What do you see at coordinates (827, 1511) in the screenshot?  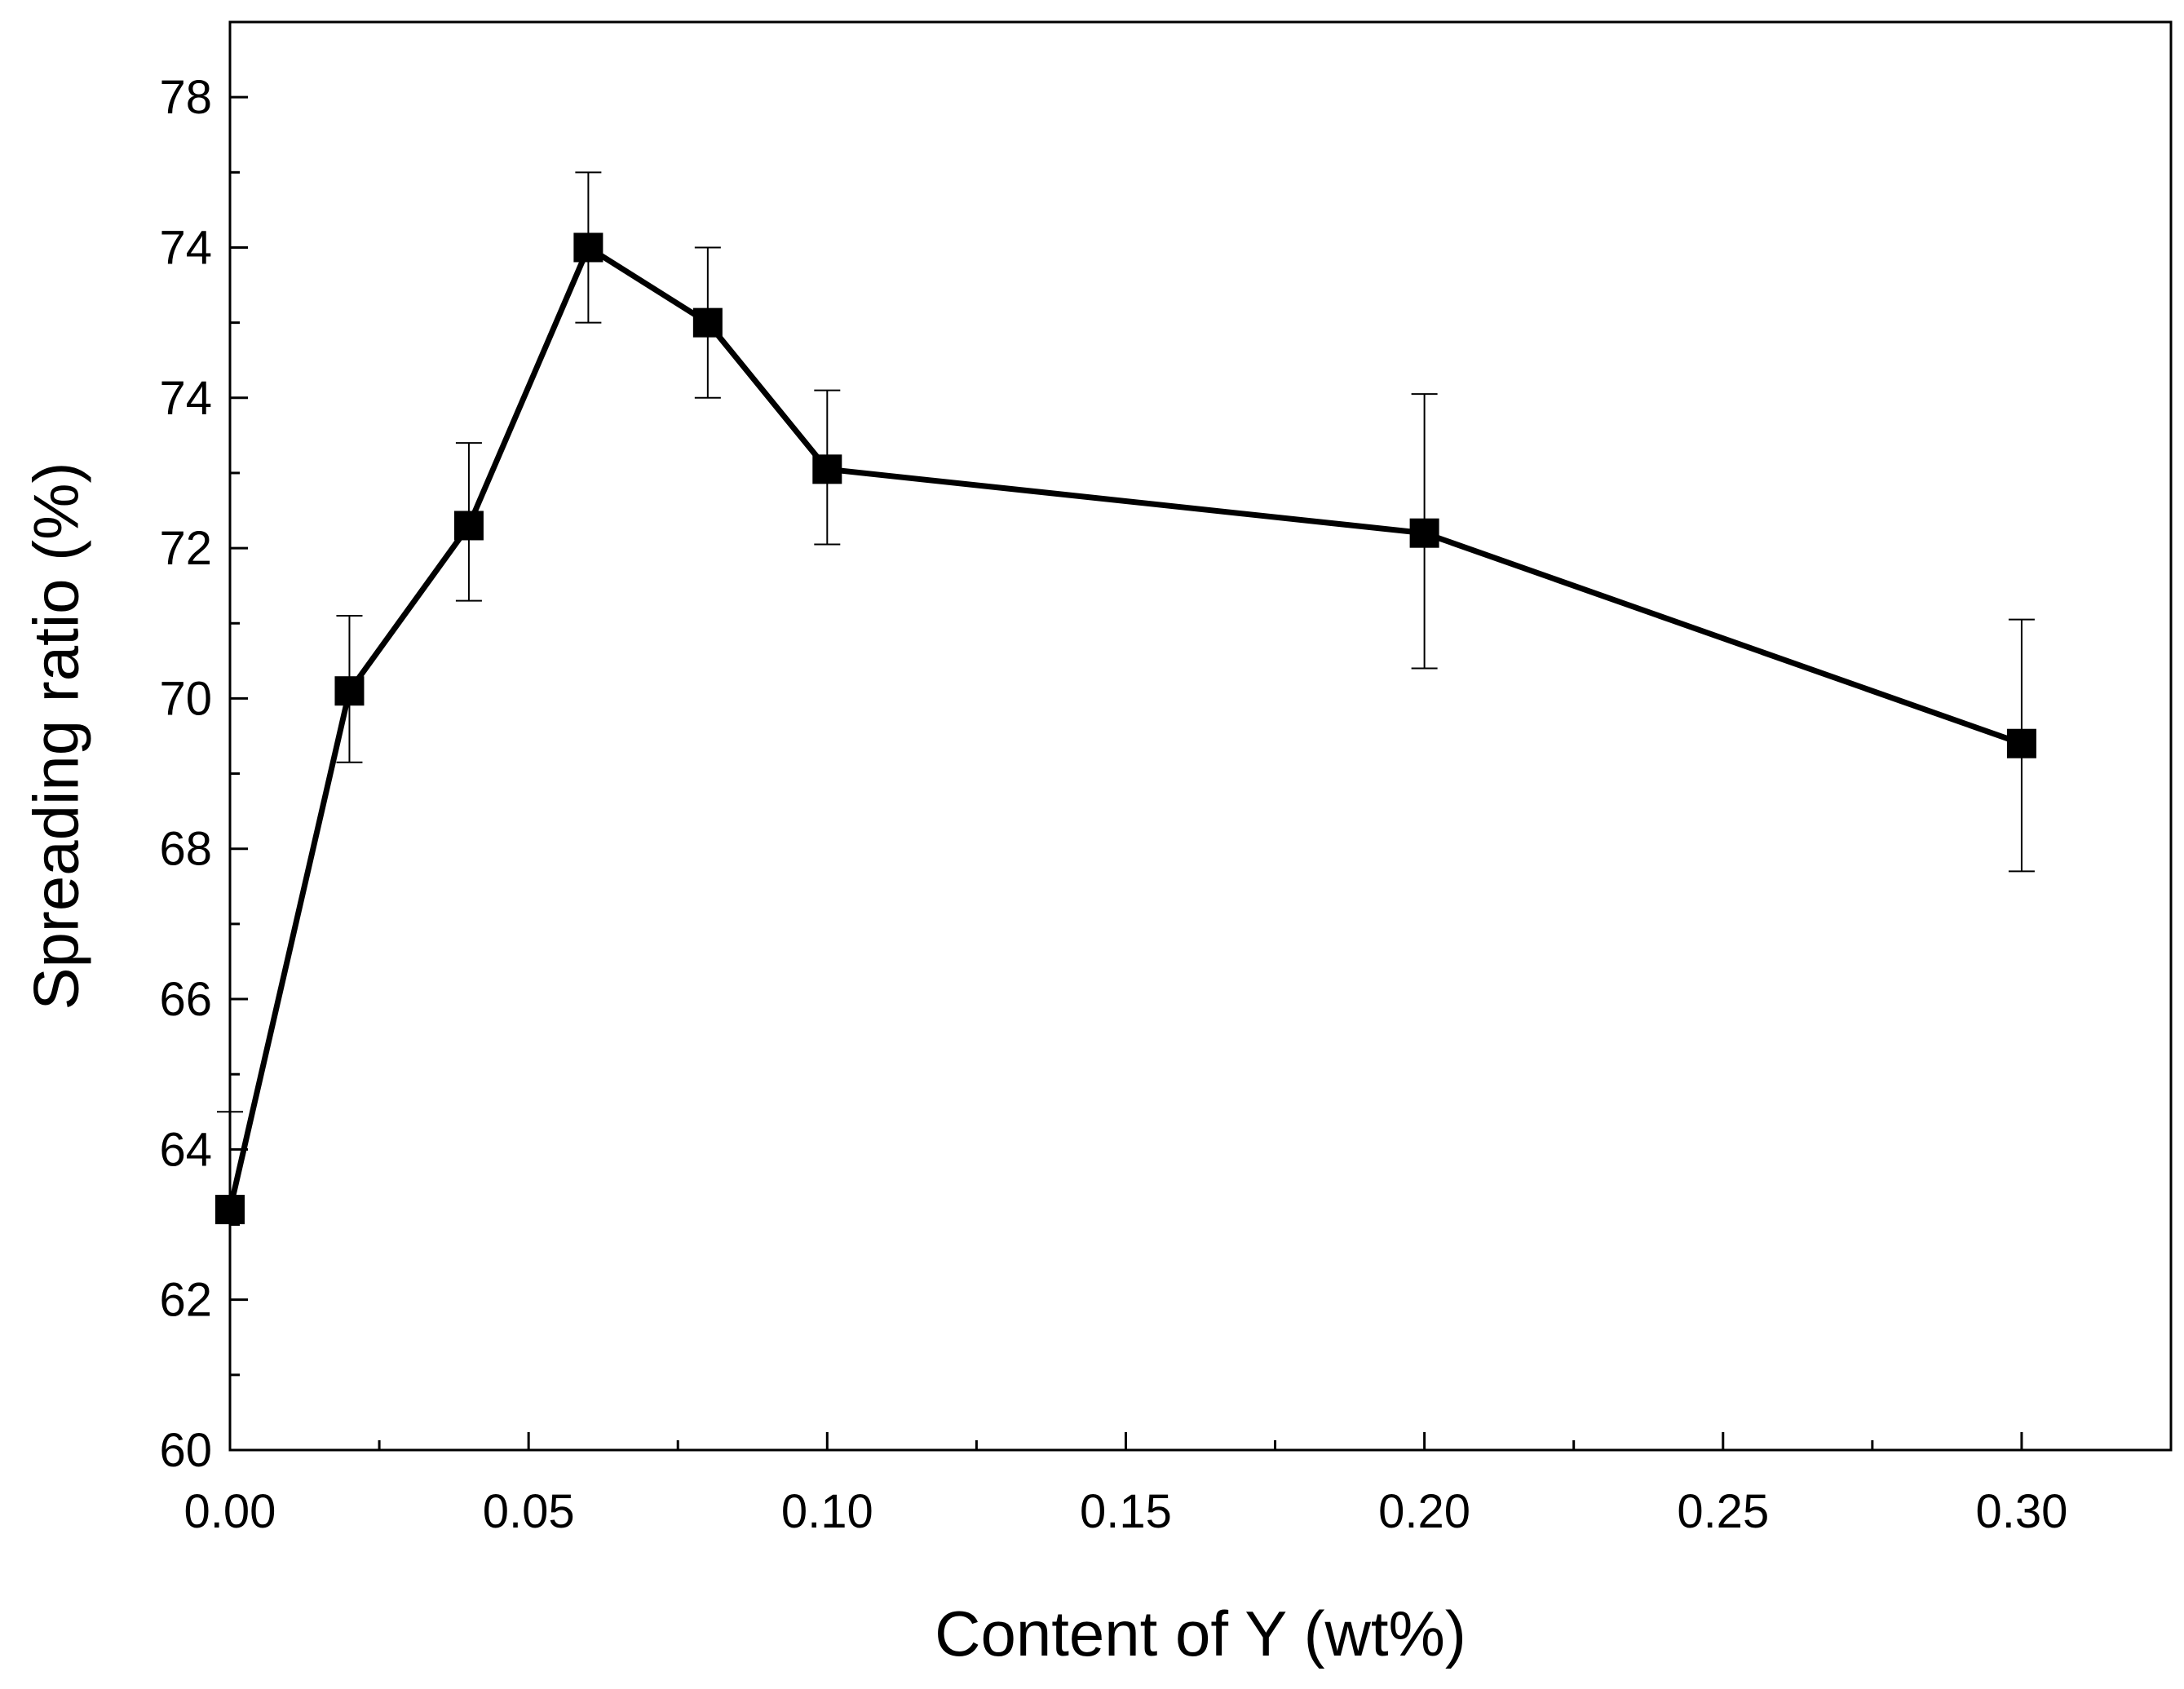 I see `x-tick-label: 0.10` at bounding box center [827, 1511].